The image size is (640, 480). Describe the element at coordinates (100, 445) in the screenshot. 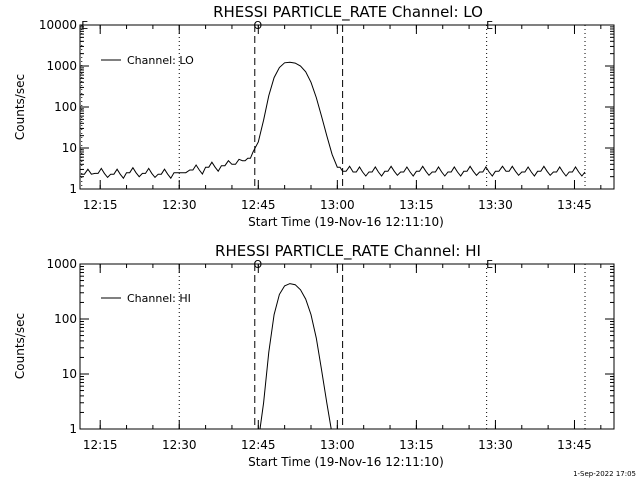

I see `x-tick-label-hi: 12:15` at that location.